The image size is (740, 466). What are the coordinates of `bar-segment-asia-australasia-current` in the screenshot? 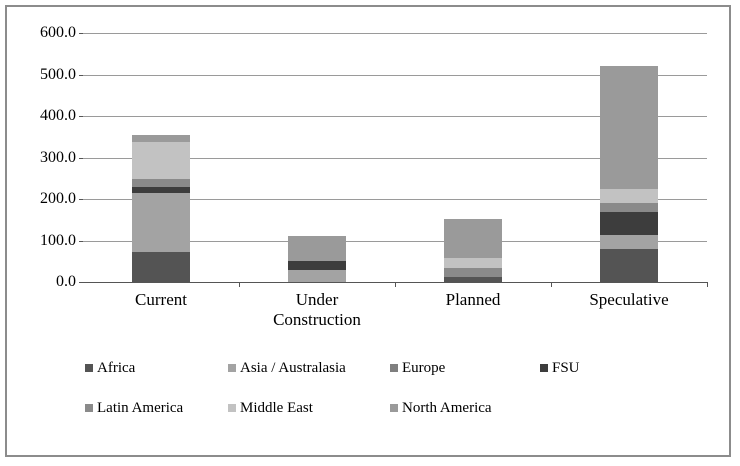 It's located at (161, 222).